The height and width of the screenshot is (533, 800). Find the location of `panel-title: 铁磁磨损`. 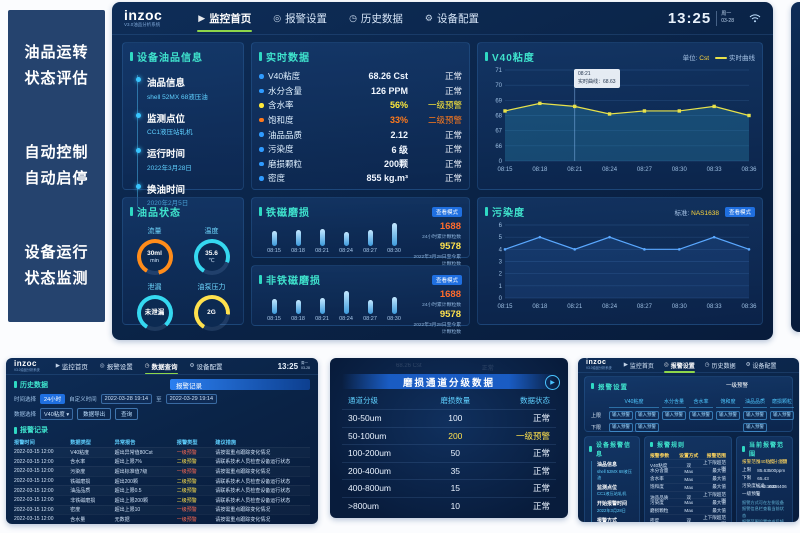

panel-title: 铁磁磨损 is located at coordinates (284, 211).